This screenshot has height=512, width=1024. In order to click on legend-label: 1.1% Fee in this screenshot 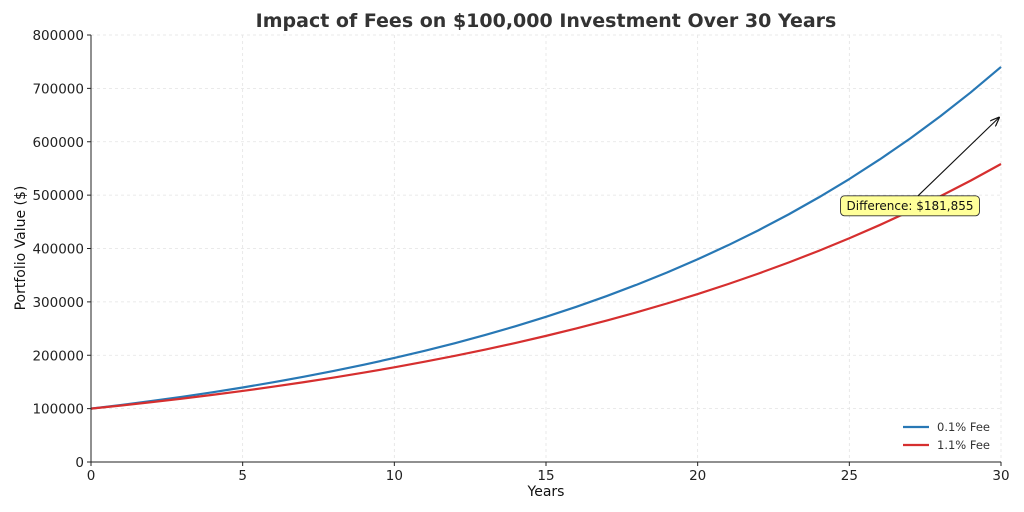, I will do `click(963, 445)`.